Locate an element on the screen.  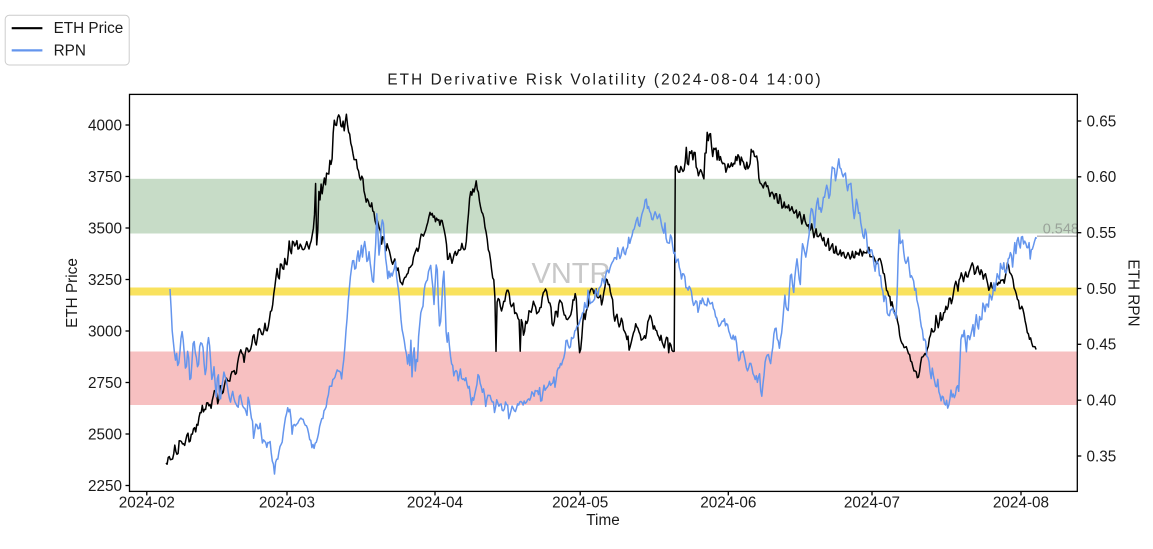
svg-text: 3500 is located at coordinates (105, 228).